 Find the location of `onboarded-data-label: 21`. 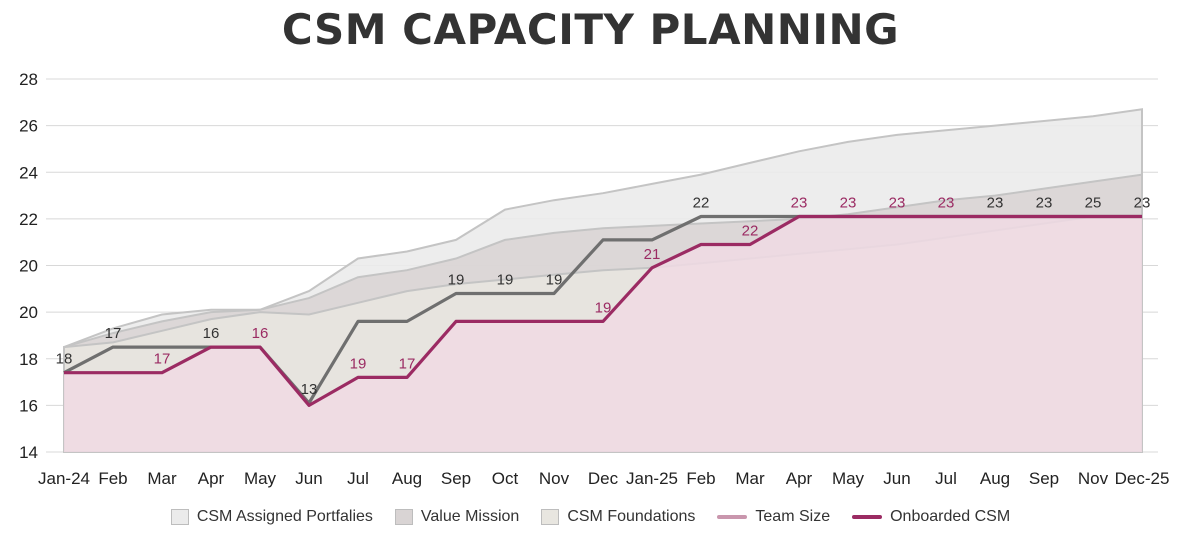

onboarded-data-label: 21 is located at coordinates (652, 254).